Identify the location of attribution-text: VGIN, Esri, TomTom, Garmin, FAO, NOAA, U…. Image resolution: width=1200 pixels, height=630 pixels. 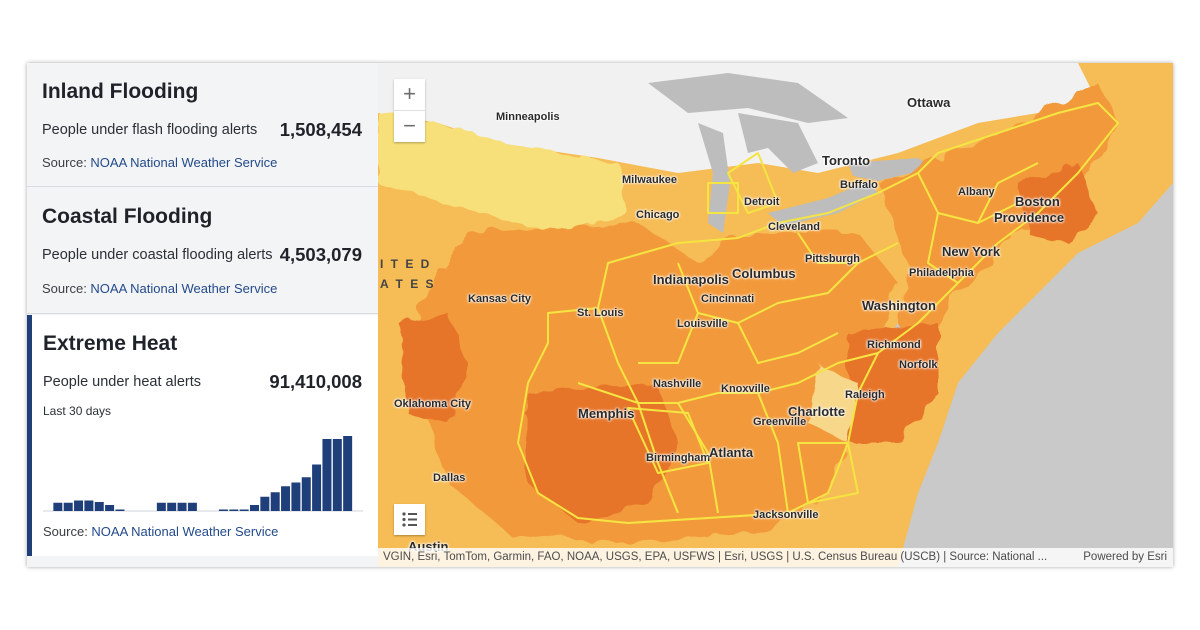
(715, 557).